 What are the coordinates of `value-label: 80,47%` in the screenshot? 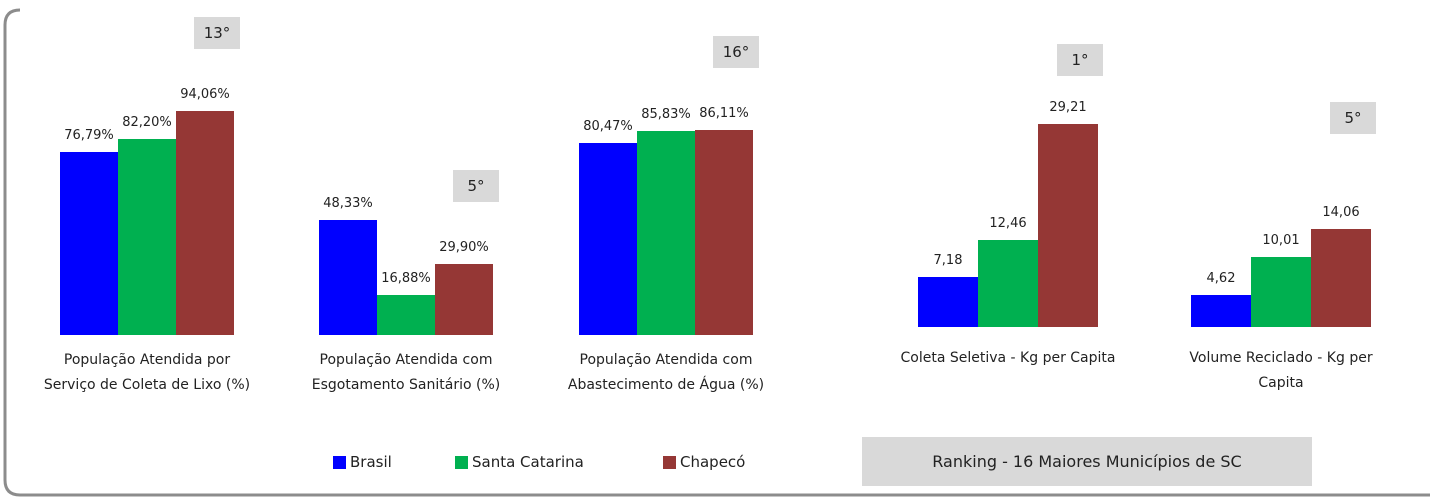 It's located at (608, 127).